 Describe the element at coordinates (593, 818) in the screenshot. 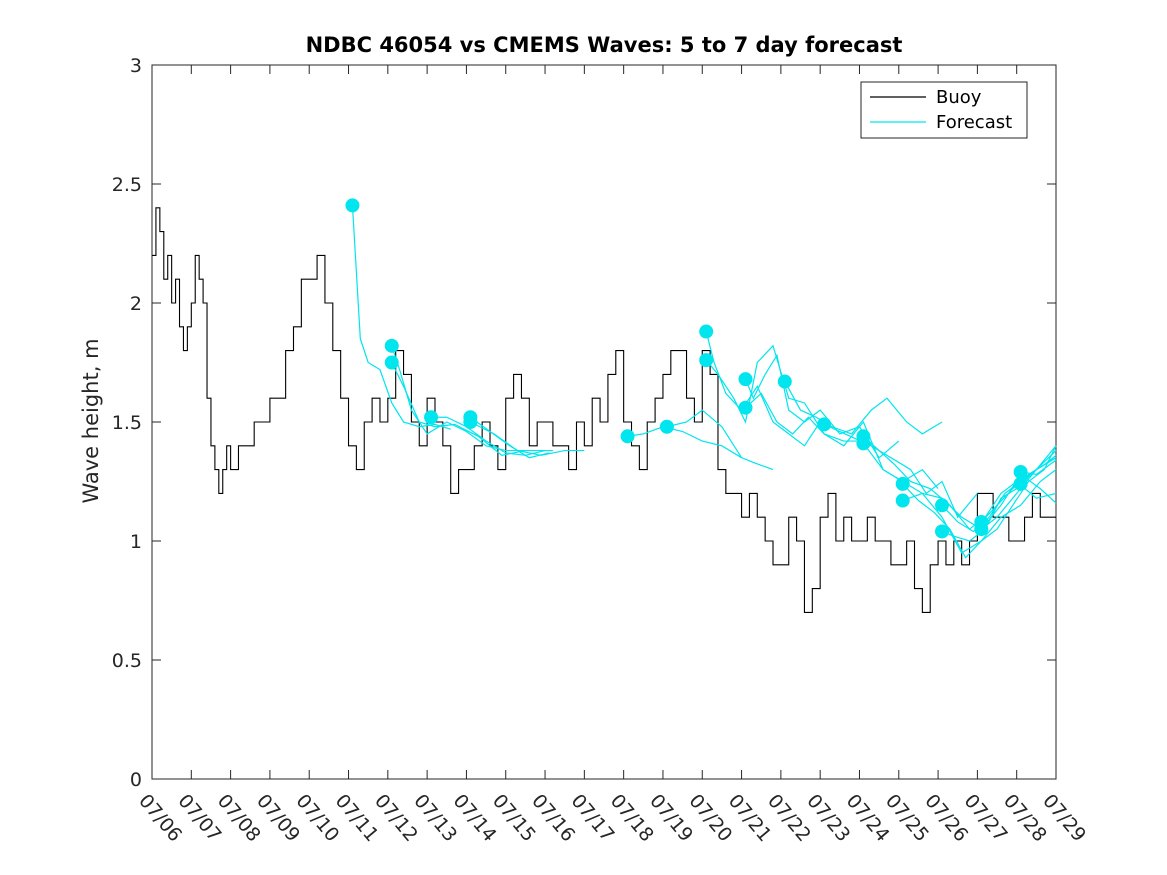

I see `x-tick-label: 07/17` at that location.